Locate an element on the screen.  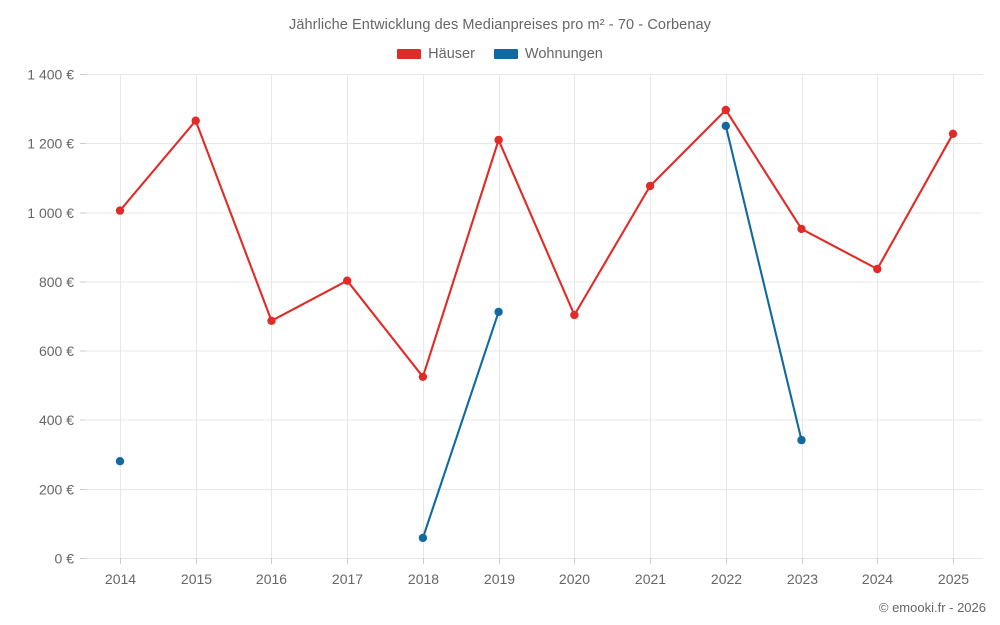
x-axis-tick-label: 2017 is located at coordinates (347, 579).